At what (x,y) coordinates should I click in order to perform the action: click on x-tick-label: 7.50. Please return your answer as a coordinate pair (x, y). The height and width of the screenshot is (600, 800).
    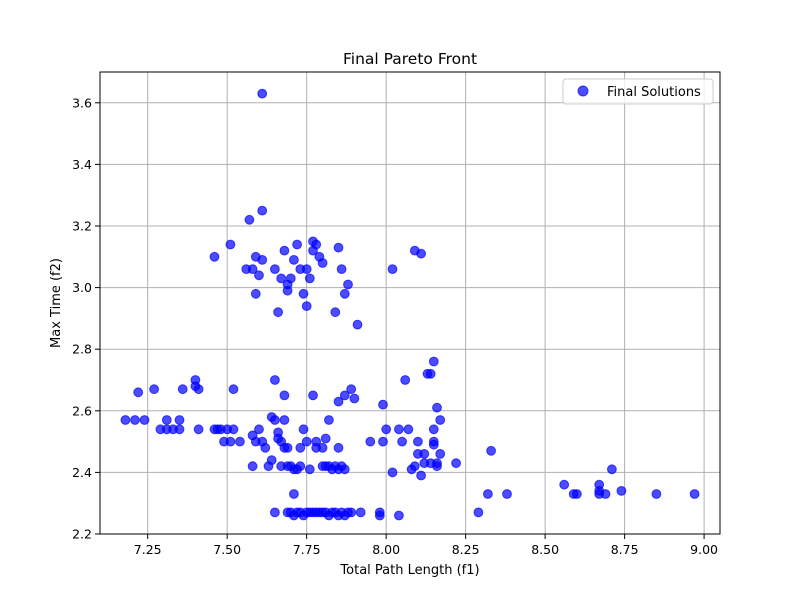
    Looking at the image, I should click on (227, 549).